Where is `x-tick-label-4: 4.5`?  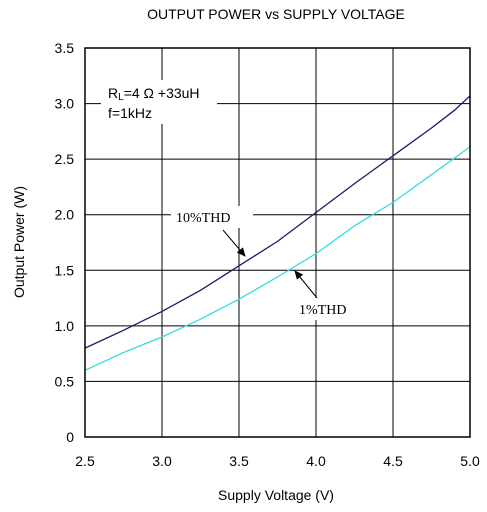 x-tick-label-4: 4.5 is located at coordinates (393, 461).